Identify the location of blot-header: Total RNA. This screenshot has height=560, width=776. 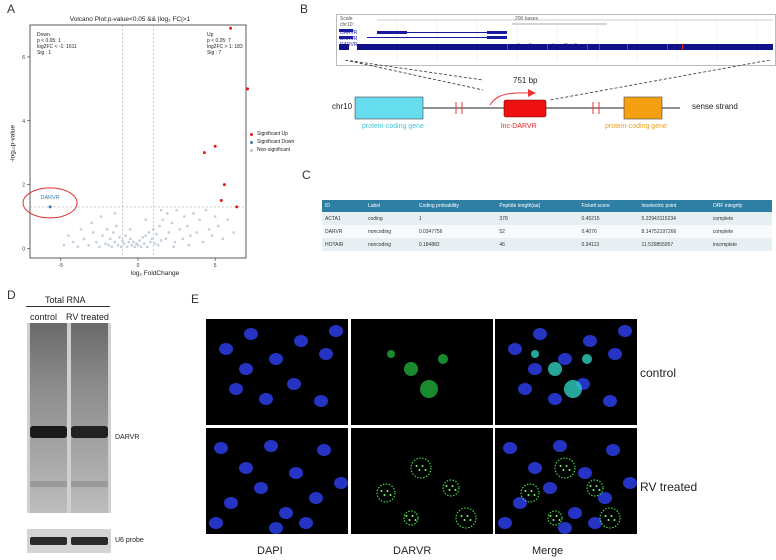
(65, 300).